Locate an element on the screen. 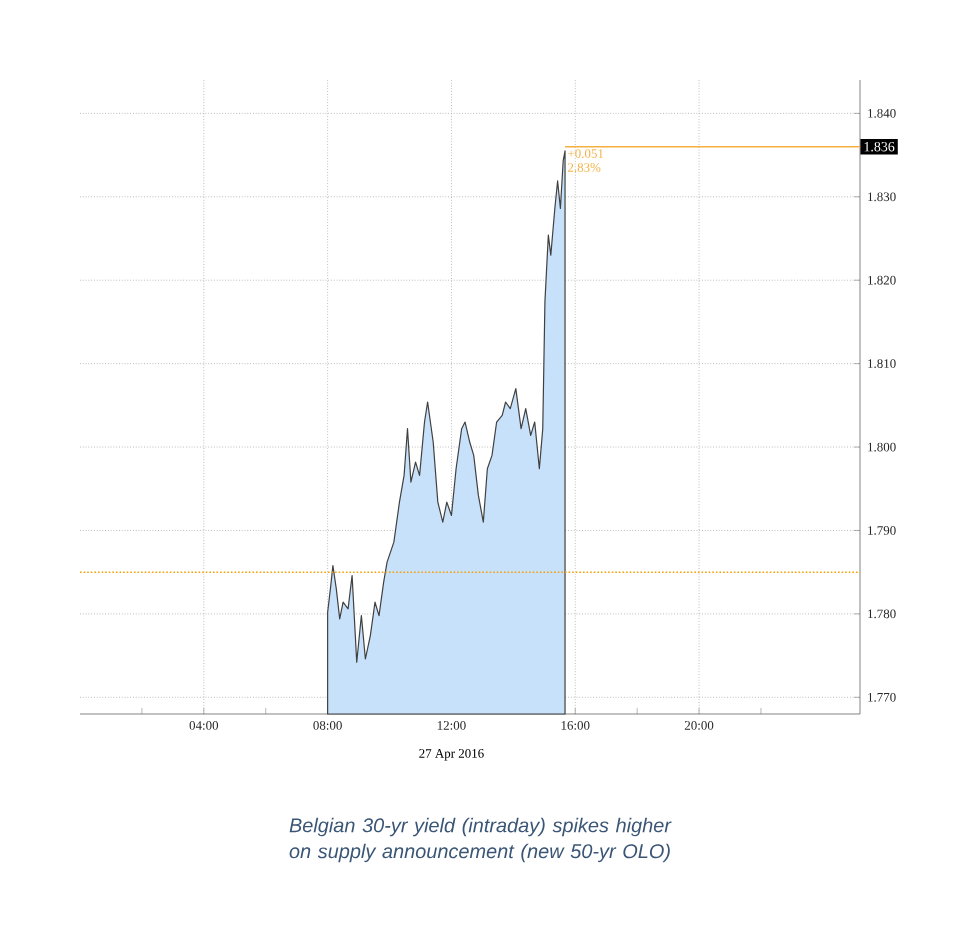 The image size is (962, 948). text: Belgian 30-yr yield (intraday) spikes higher on supply announcement (new 50-yr OLO) is located at coordinates (480, 840).